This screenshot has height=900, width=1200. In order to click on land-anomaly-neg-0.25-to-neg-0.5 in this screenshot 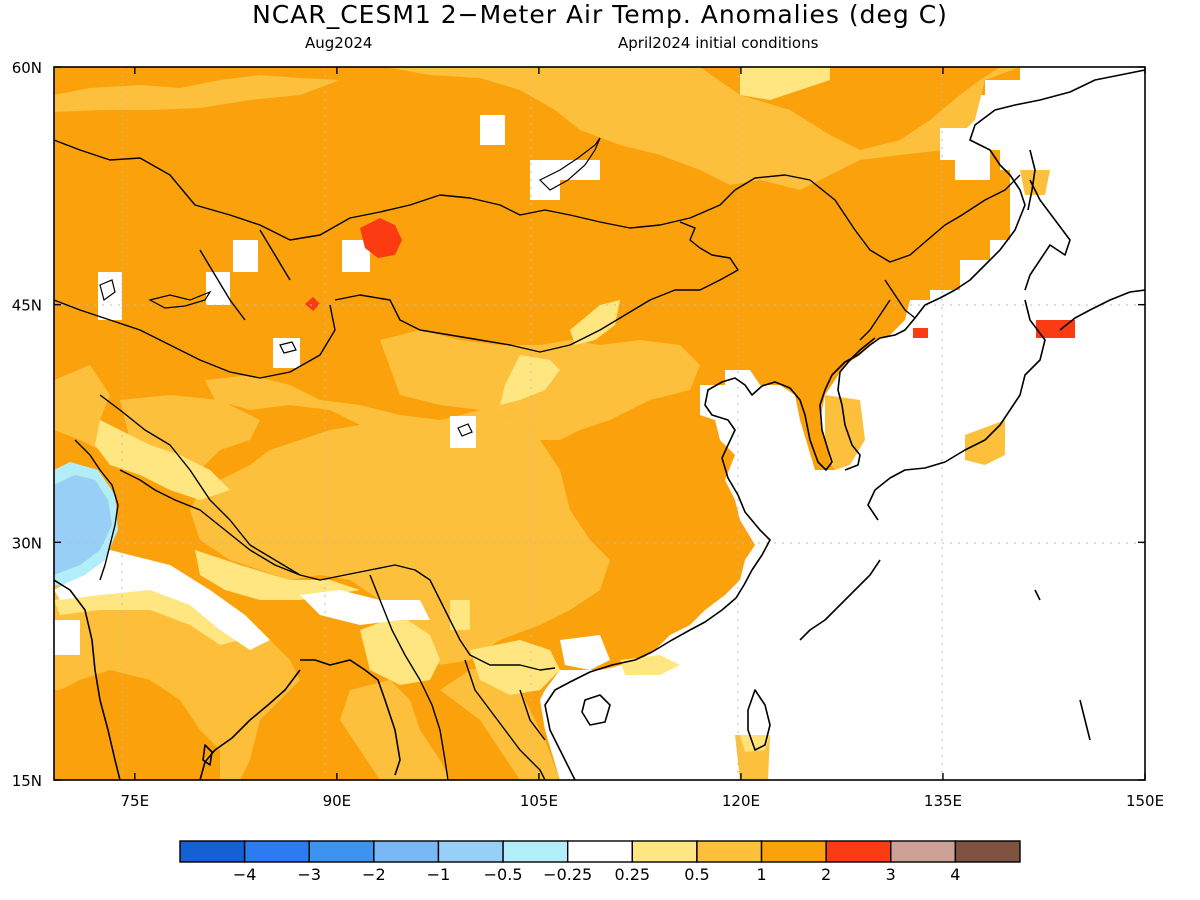, I will do `click(86, 523)`.